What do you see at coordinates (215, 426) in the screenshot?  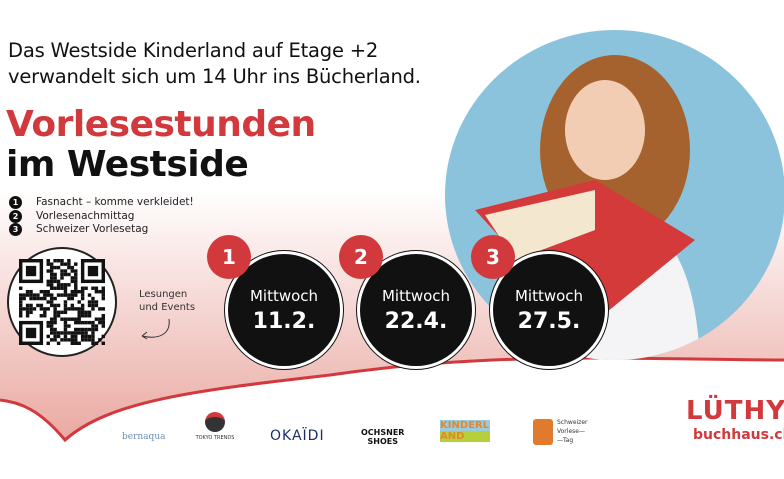 I see `logo-tokyo-trends: TOKYO TRENDS` at bounding box center [215, 426].